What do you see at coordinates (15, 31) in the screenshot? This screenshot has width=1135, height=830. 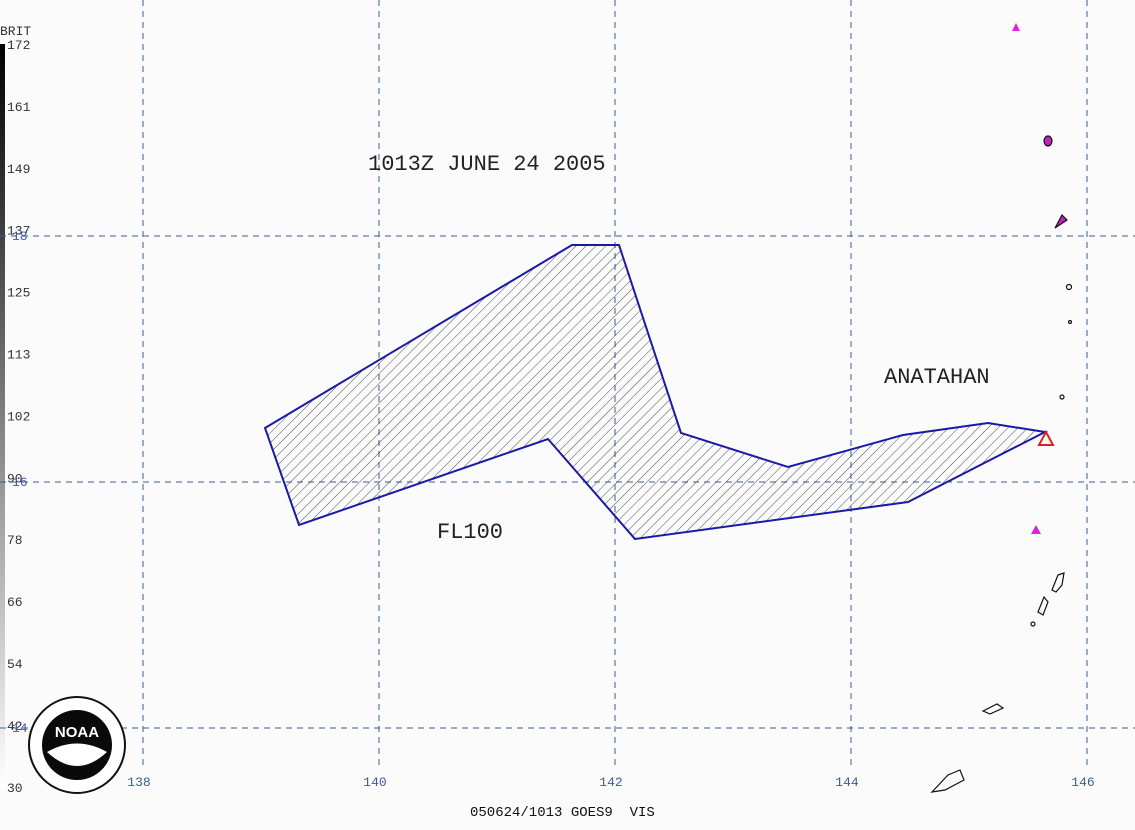 I see `colorbar-title: BRIT` at bounding box center [15, 31].